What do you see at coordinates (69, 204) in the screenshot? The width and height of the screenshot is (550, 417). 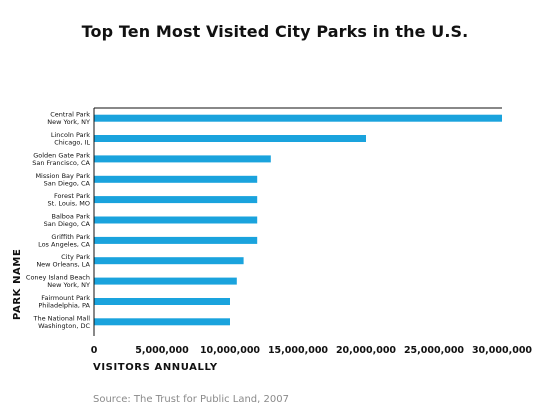 I see `category-sublabel: St. Louis, MO` at bounding box center [69, 204].